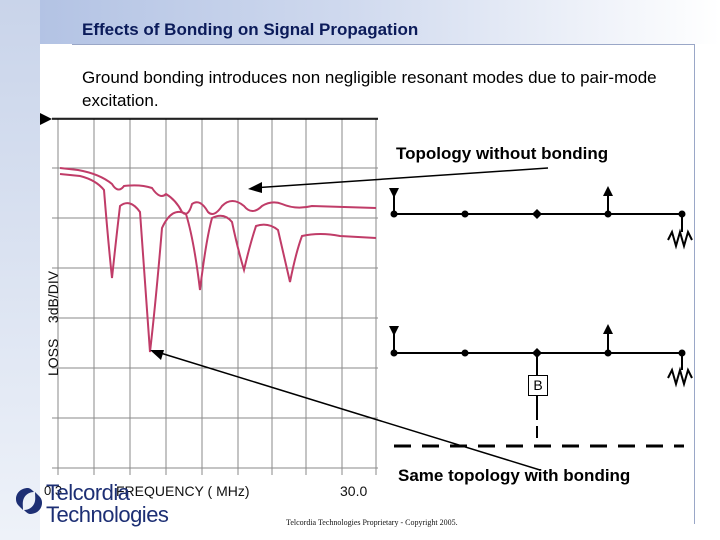 The image size is (720, 540). I want to click on callout-arrow-bottom, so click(347, 410).